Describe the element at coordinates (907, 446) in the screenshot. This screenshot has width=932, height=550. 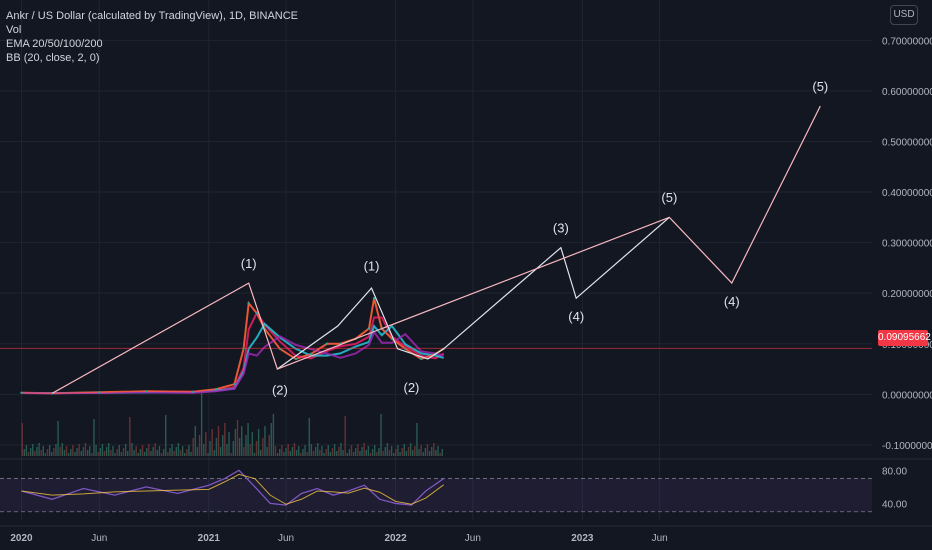
I see `y-tick-label: -0.10000000` at that location.